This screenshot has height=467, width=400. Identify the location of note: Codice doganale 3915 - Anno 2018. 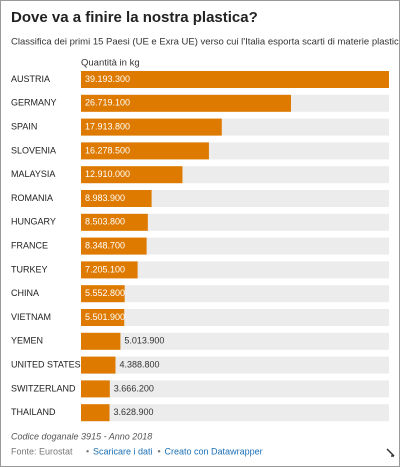
(81, 436).